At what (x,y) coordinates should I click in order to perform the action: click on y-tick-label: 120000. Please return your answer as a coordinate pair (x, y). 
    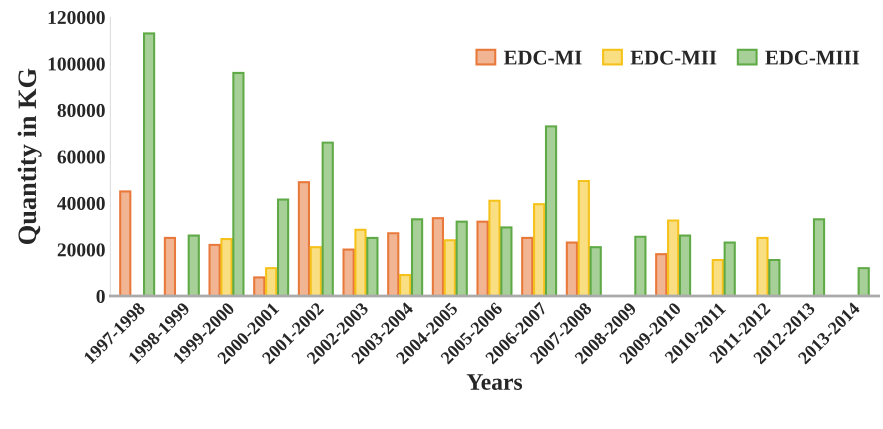
    Looking at the image, I should click on (76, 17).